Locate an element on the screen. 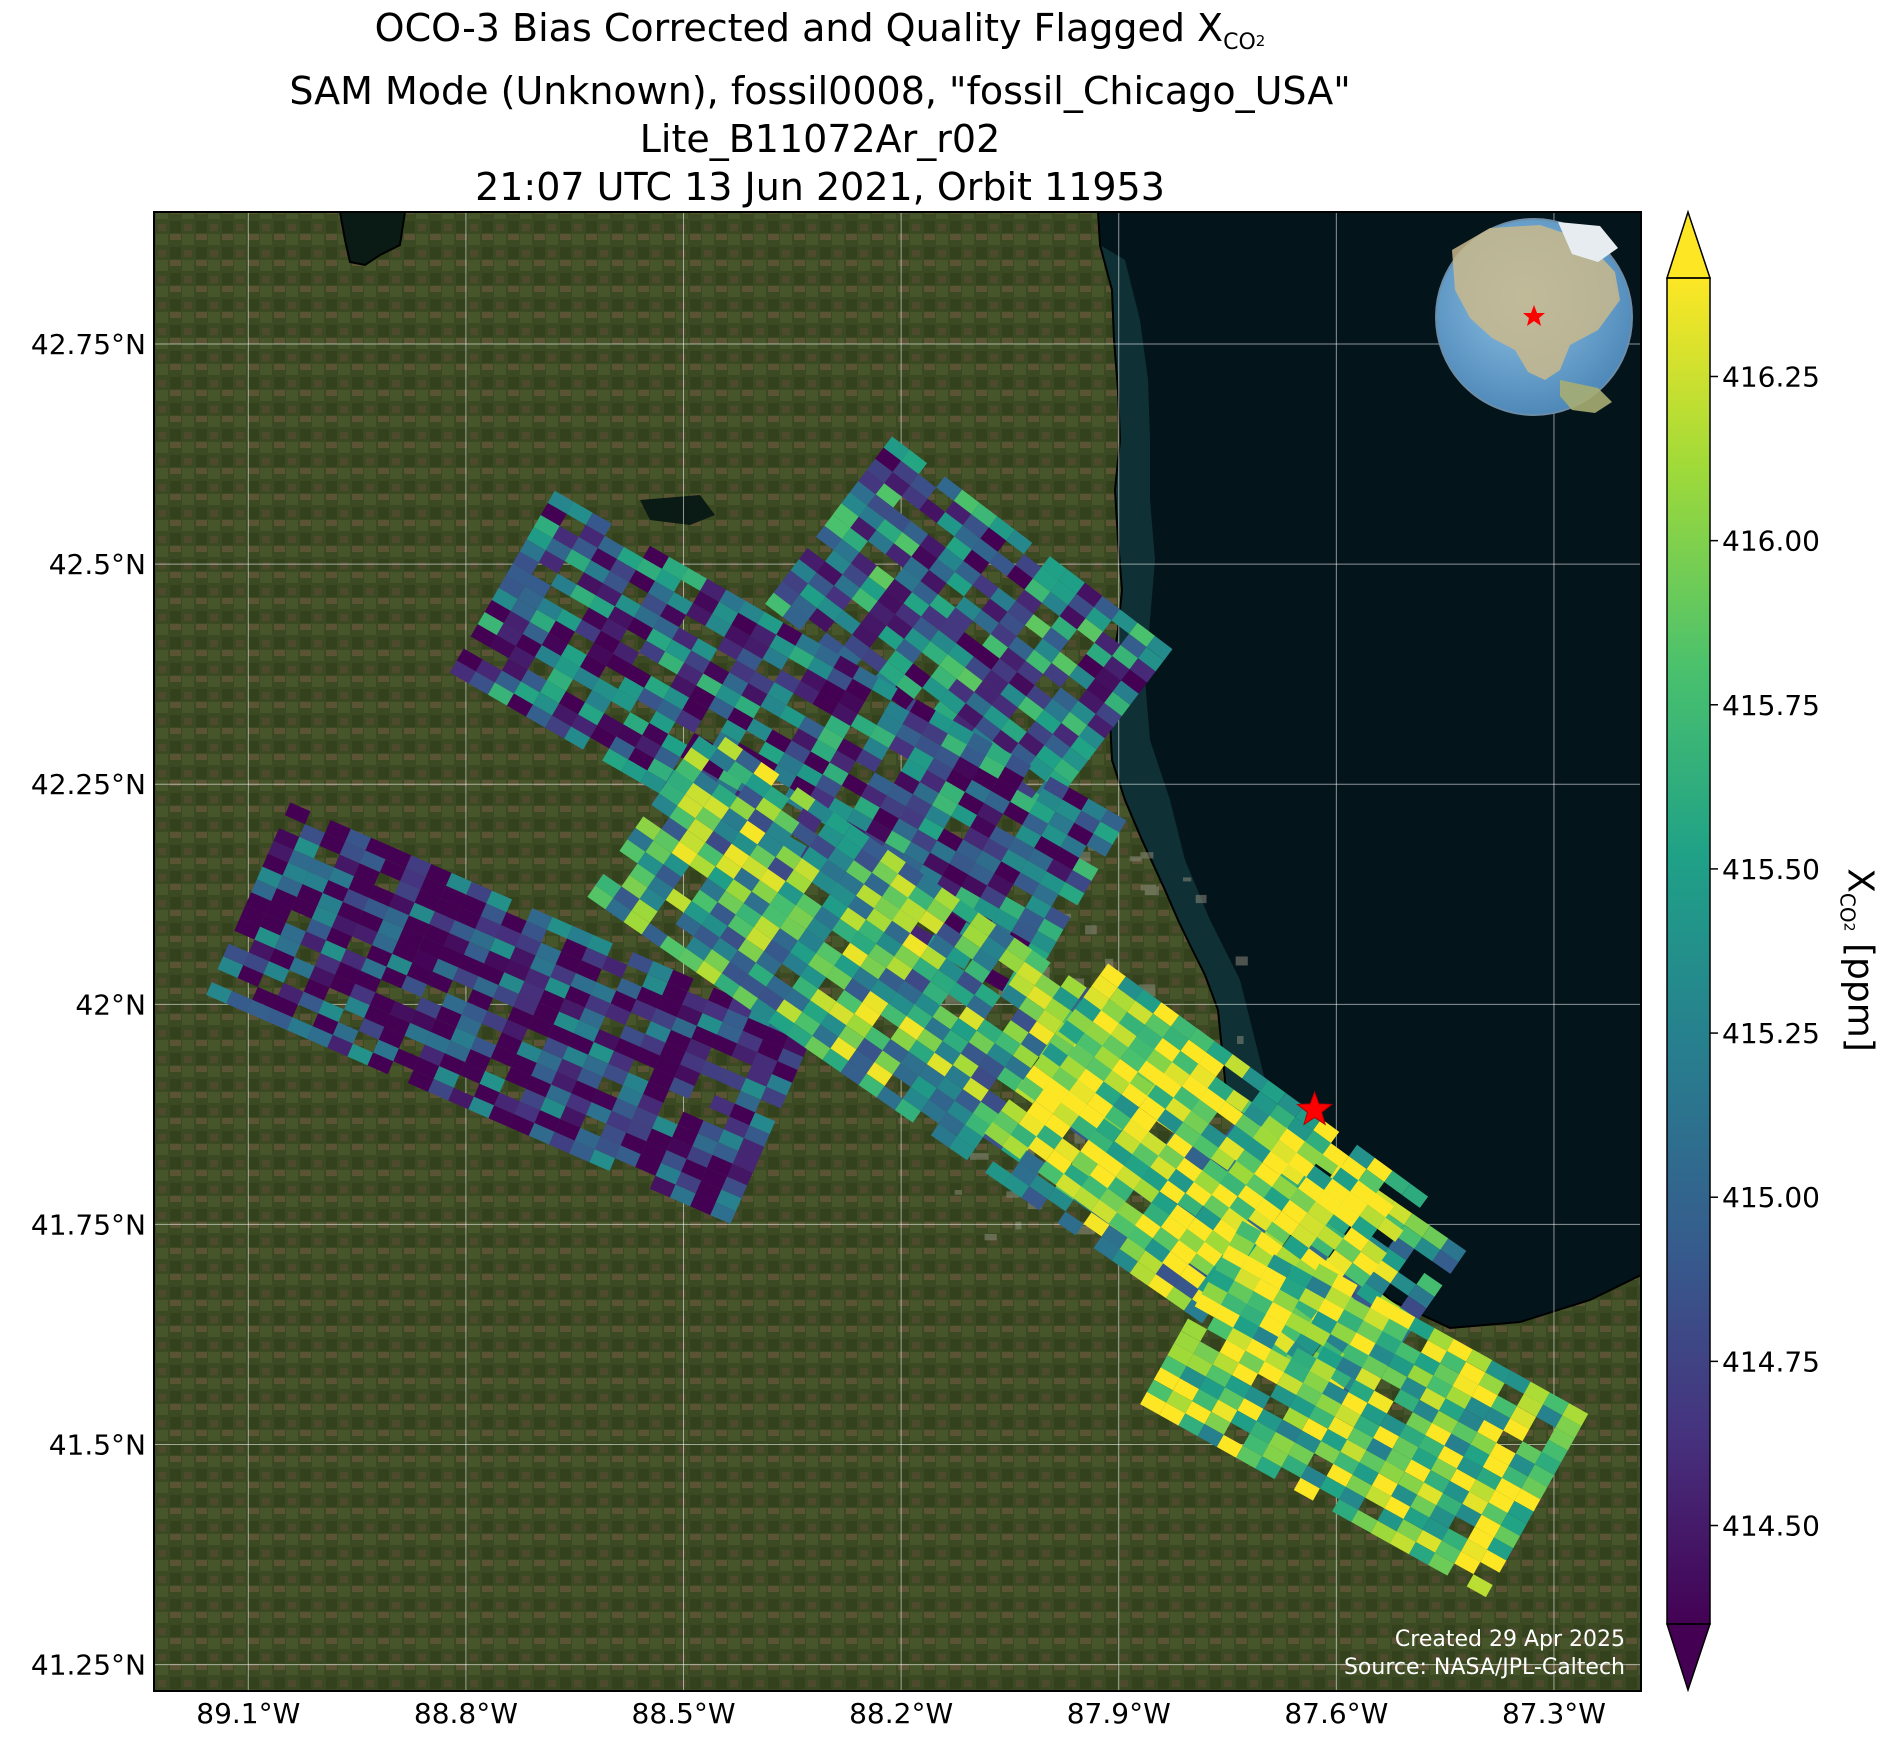  inset-globe is located at coordinates (1534, 317).